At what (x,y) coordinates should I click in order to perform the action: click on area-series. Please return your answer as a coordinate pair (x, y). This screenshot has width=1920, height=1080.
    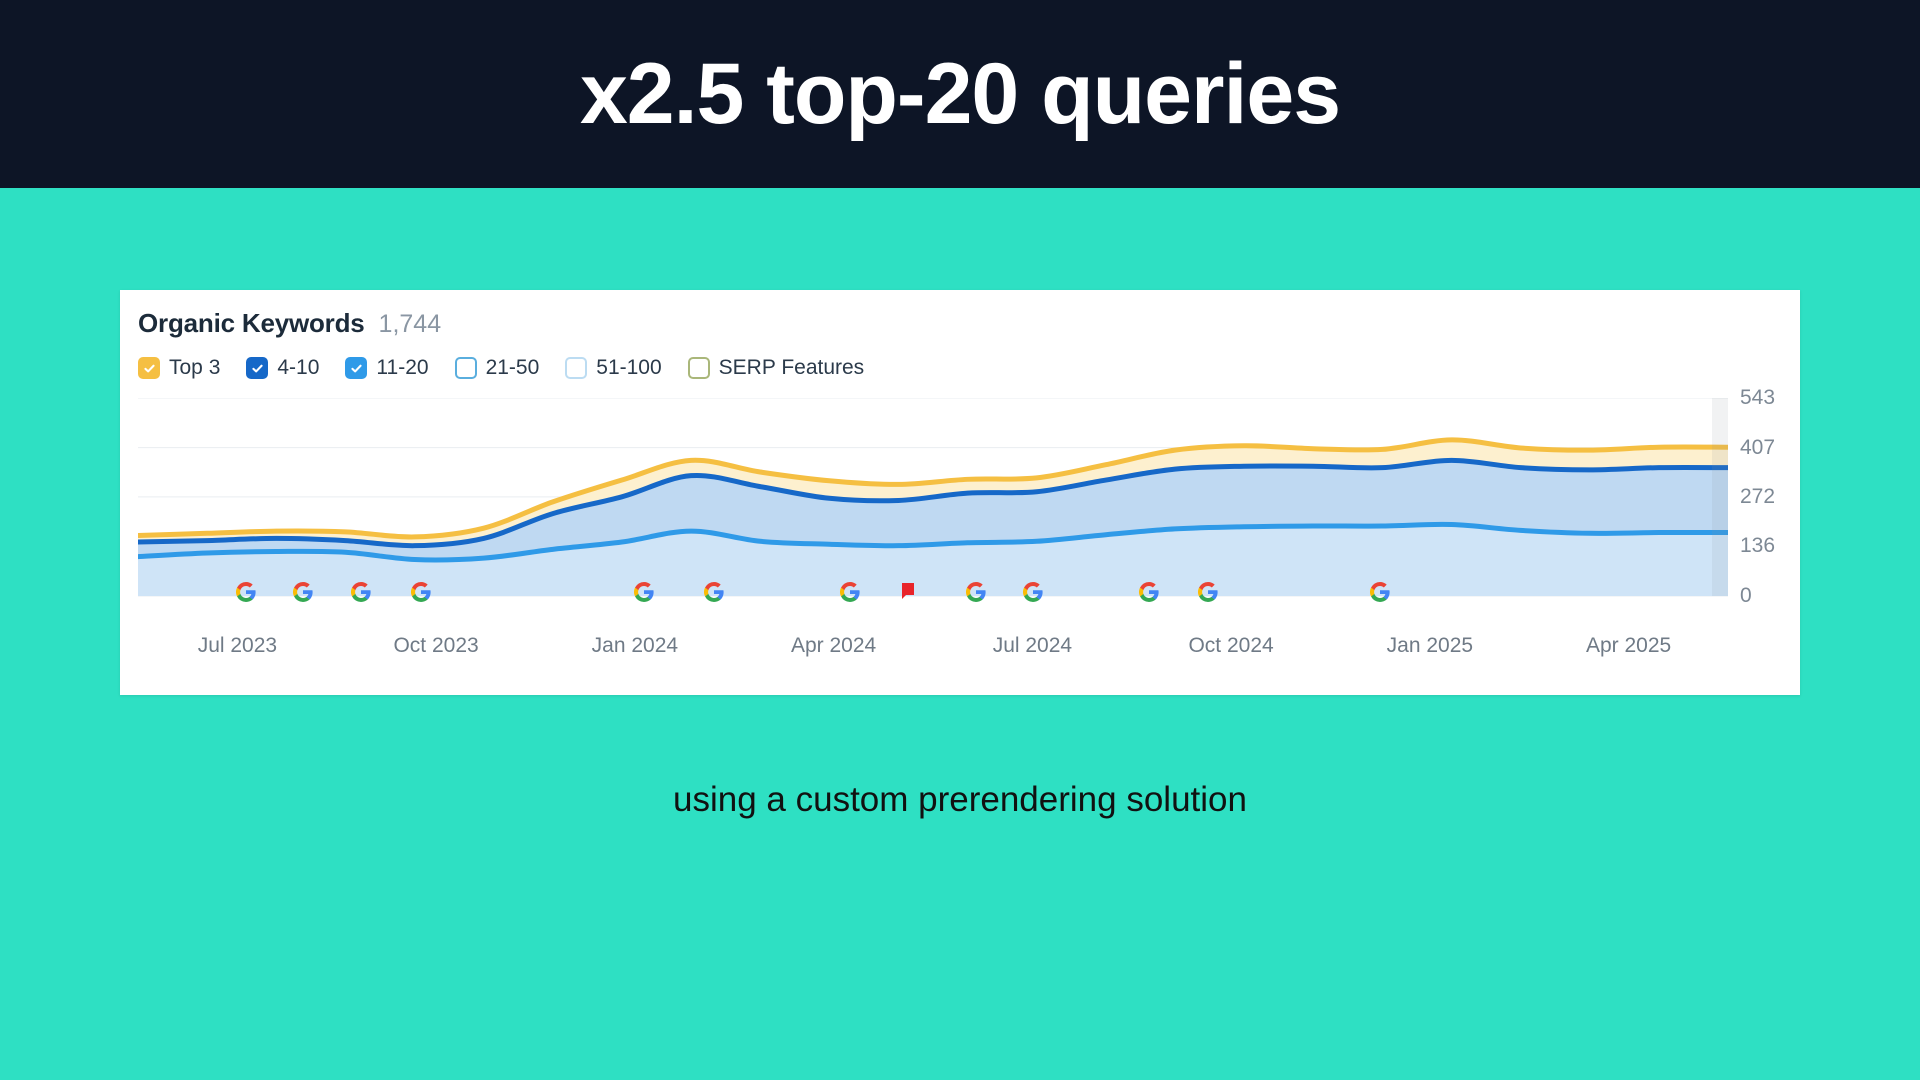
    Looking at the image, I should click on (933, 516).